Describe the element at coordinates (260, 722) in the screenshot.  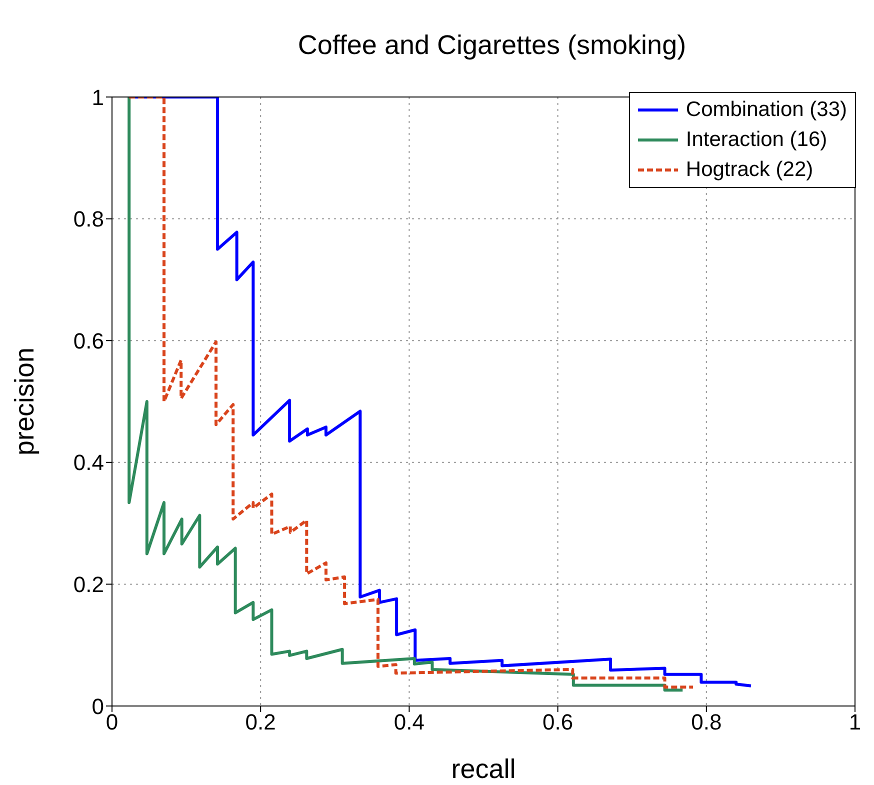
I see `x-tick-label: 0.2` at that location.